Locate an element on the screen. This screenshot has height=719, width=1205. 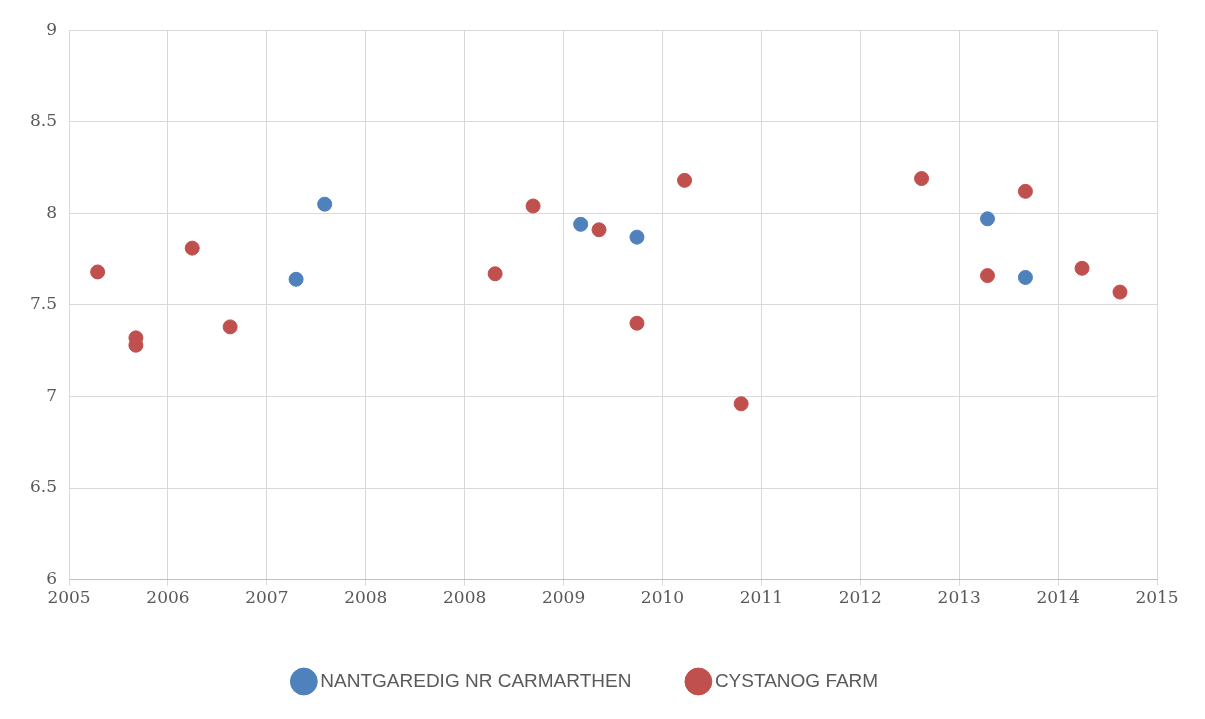
y-tick-label: 7.5 is located at coordinates (43, 303).